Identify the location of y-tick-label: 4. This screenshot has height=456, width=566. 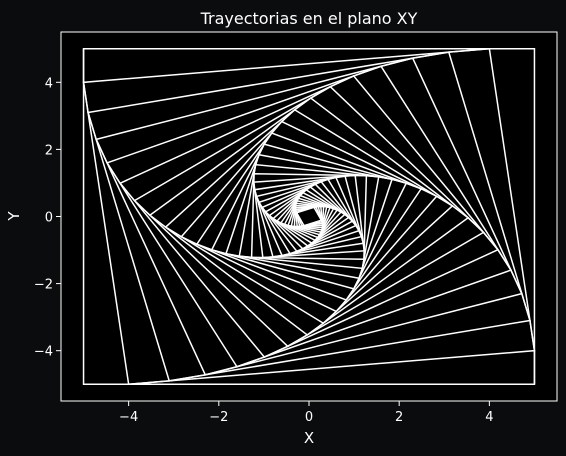
(49, 83).